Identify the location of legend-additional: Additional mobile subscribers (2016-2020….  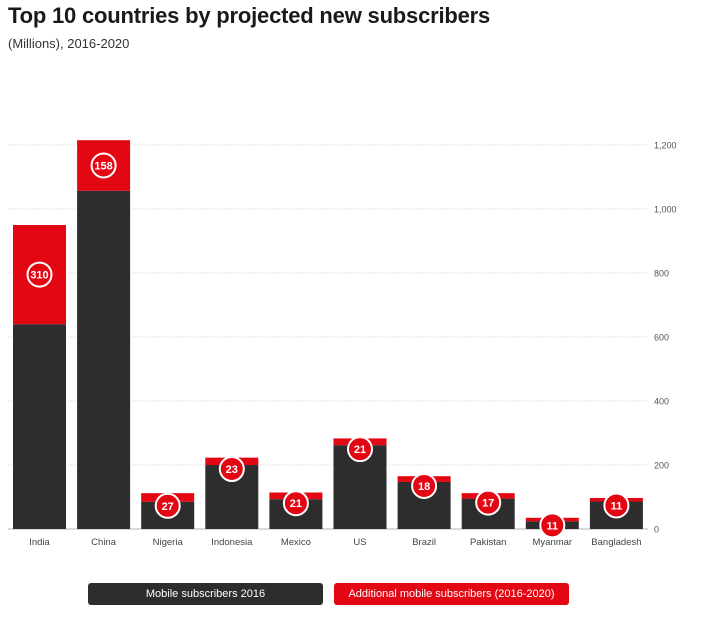
(451, 594).